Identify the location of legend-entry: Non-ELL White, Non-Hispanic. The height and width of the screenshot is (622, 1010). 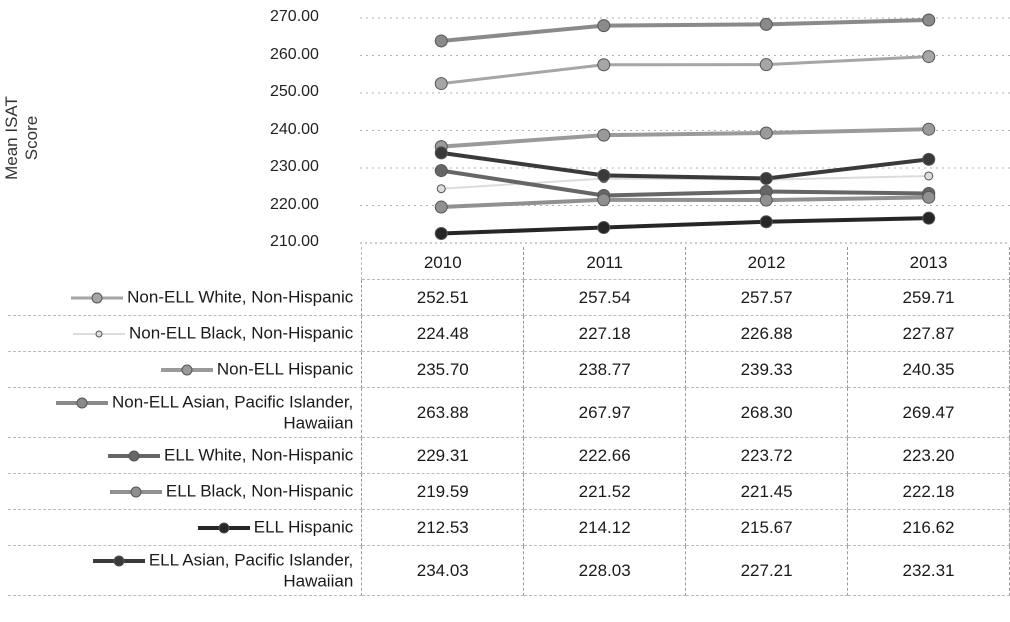
(185, 297).